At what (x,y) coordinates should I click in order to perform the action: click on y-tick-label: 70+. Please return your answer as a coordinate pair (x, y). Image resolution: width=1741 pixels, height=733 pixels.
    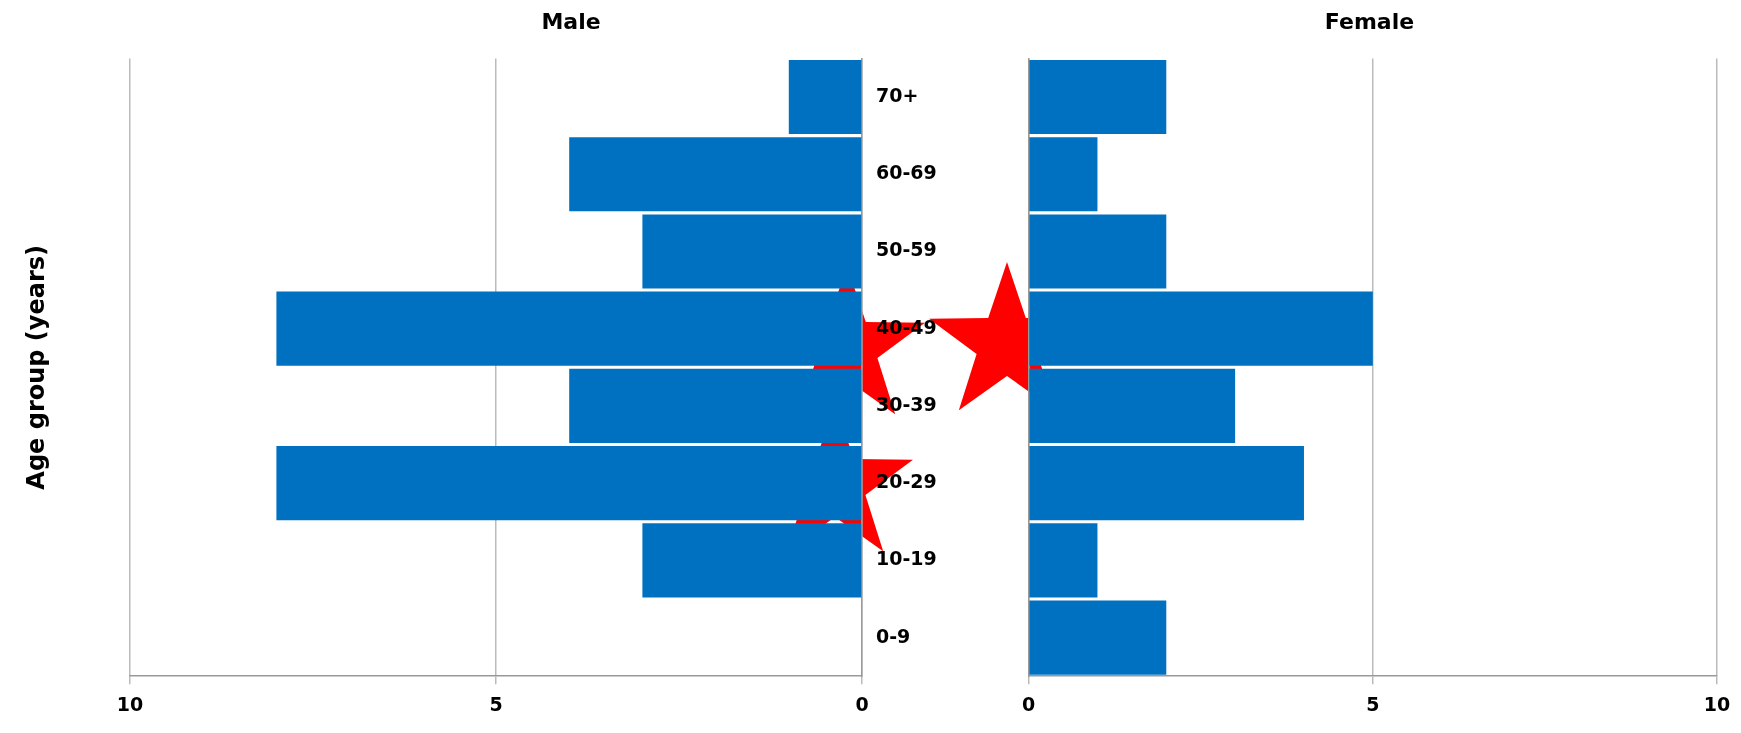
    Looking at the image, I should click on (897, 94).